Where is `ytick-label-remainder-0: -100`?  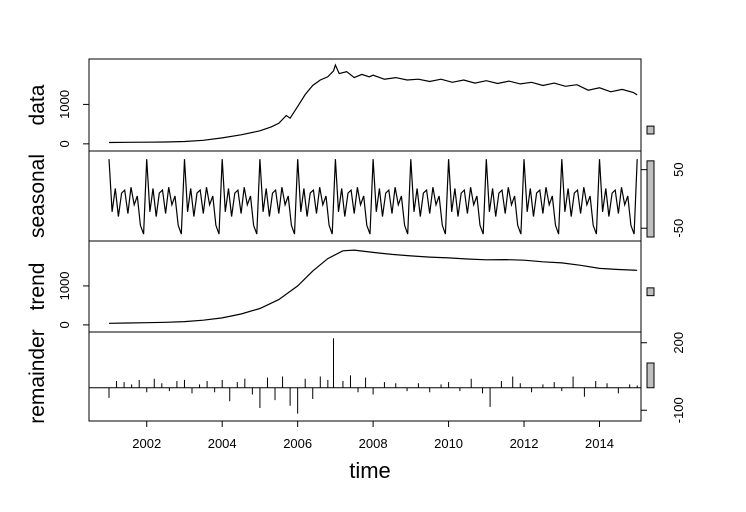
ytick-label-remainder-0: -100 is located at coordinates (678, 410).